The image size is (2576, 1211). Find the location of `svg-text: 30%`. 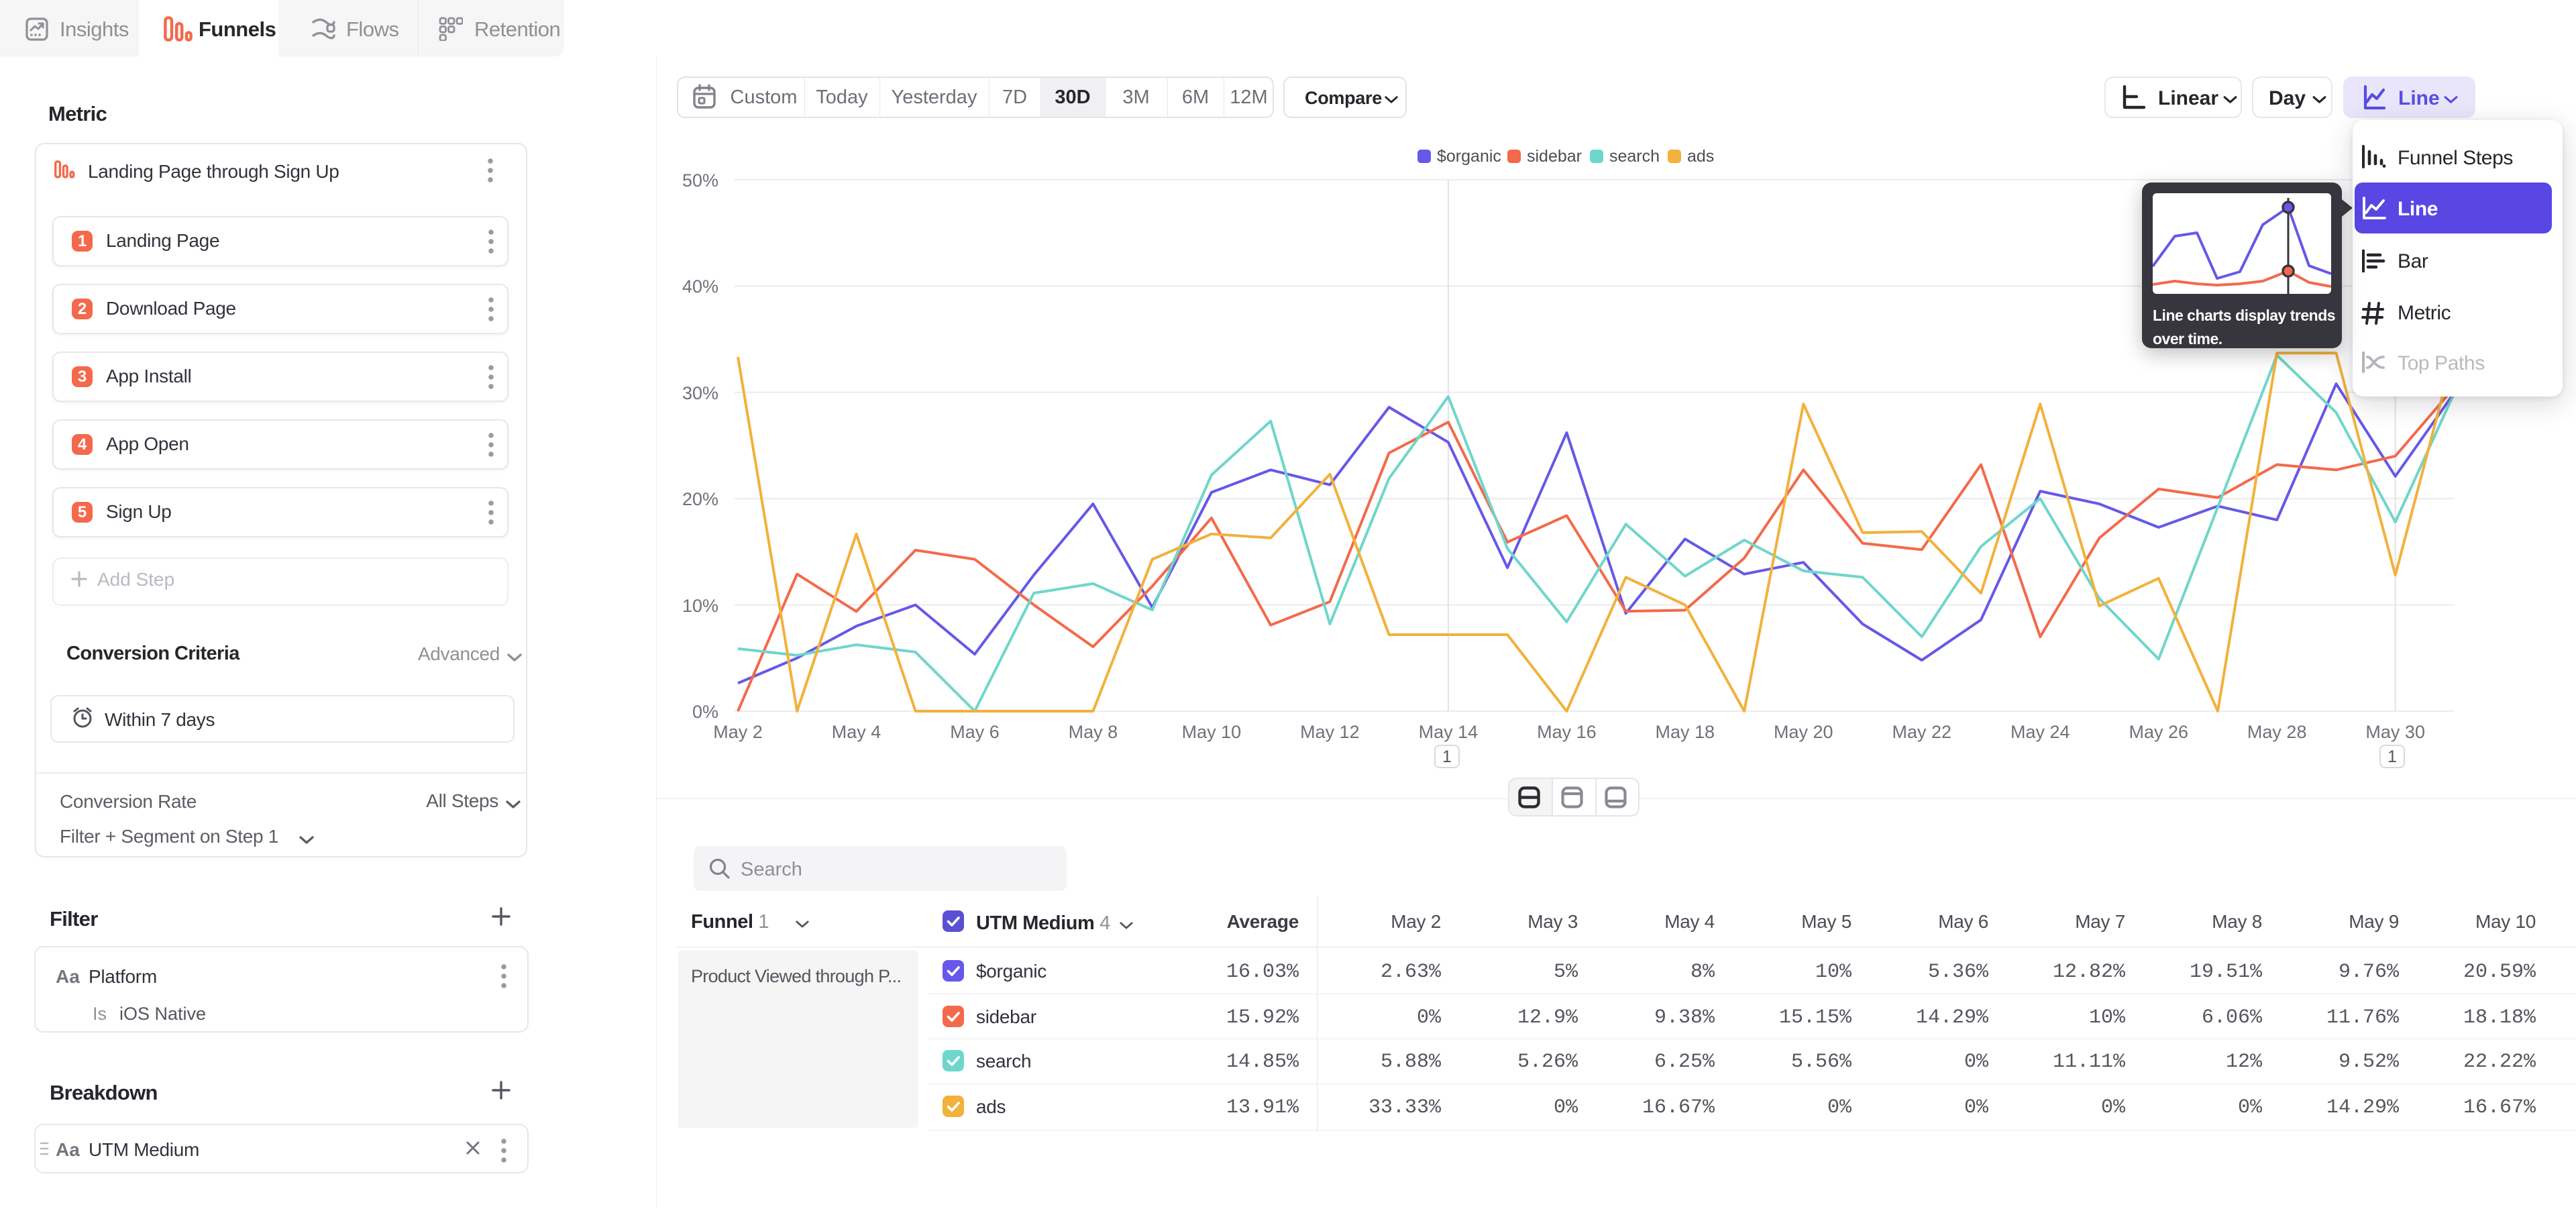

svg-text: 30% is located at coordinates (700, 393).